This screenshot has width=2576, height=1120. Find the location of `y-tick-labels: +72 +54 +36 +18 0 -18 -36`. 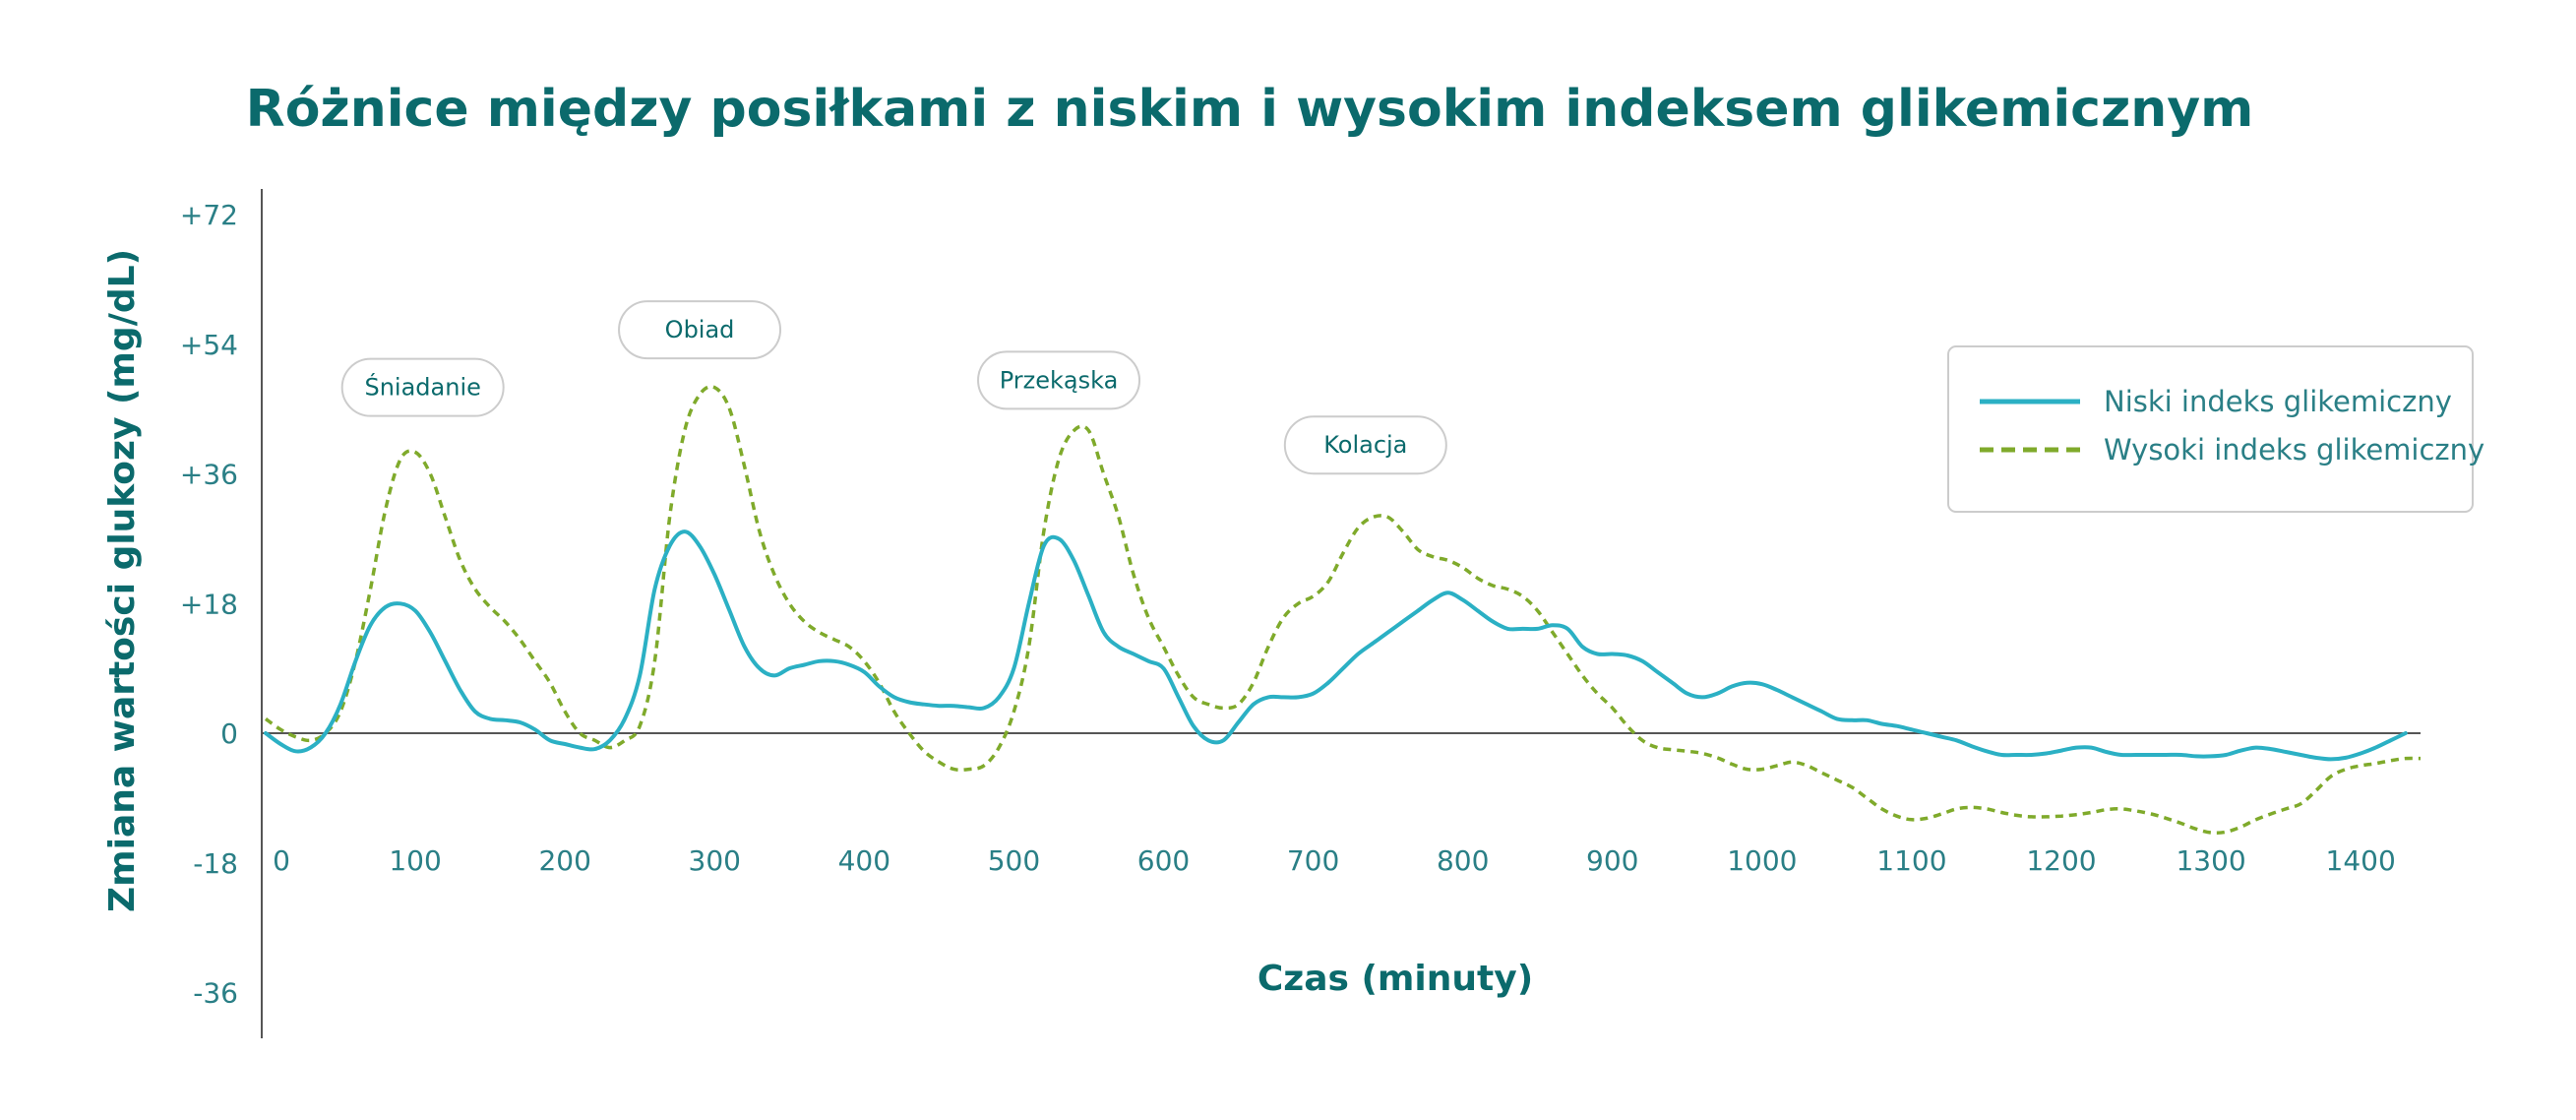

y-tick-labels: +72 +54 +36 +18 0 -18 -36 is located at coordinates (209, 604).